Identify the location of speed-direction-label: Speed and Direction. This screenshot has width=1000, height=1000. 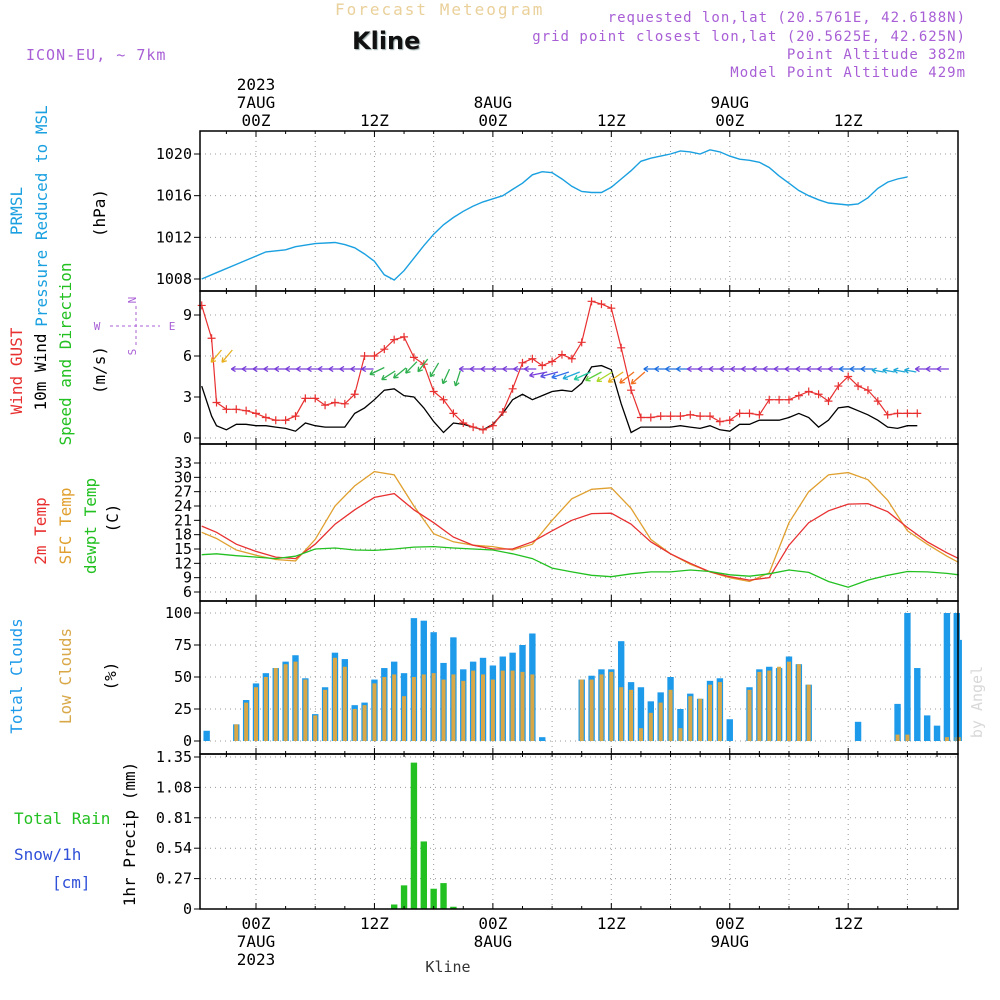
(65, 353).